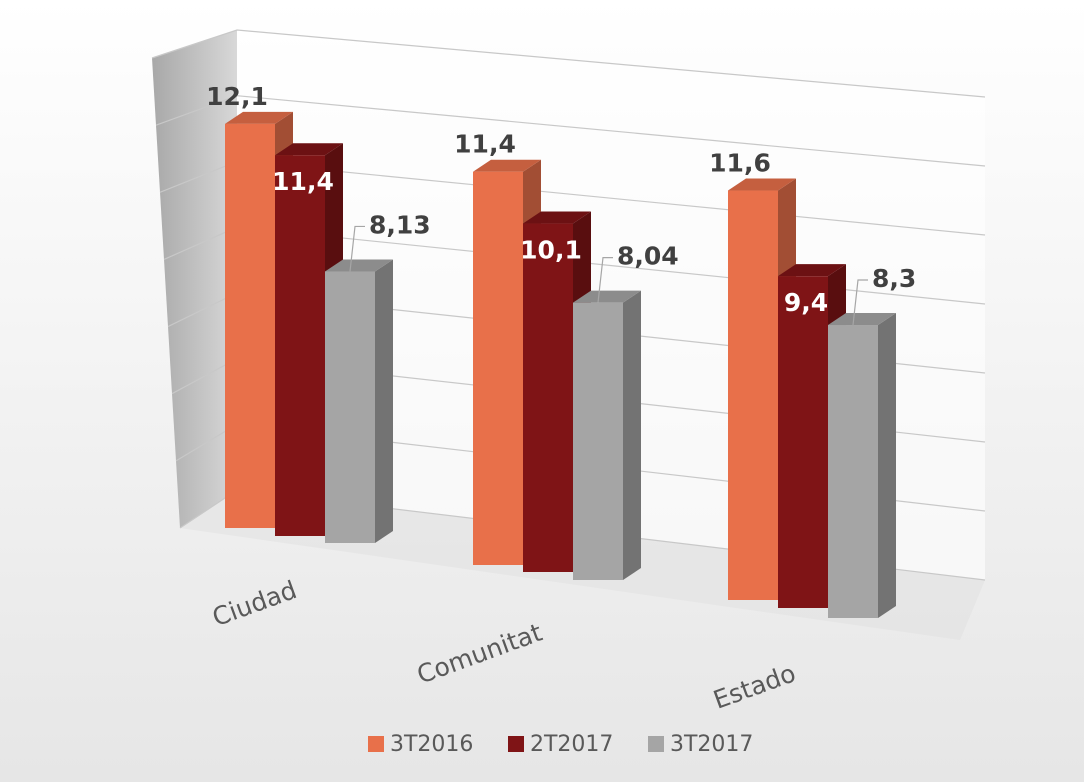 The height and width of the screenshot is (782, 1084). I want to click on legend-label: 3T2017, so click(711, 744).